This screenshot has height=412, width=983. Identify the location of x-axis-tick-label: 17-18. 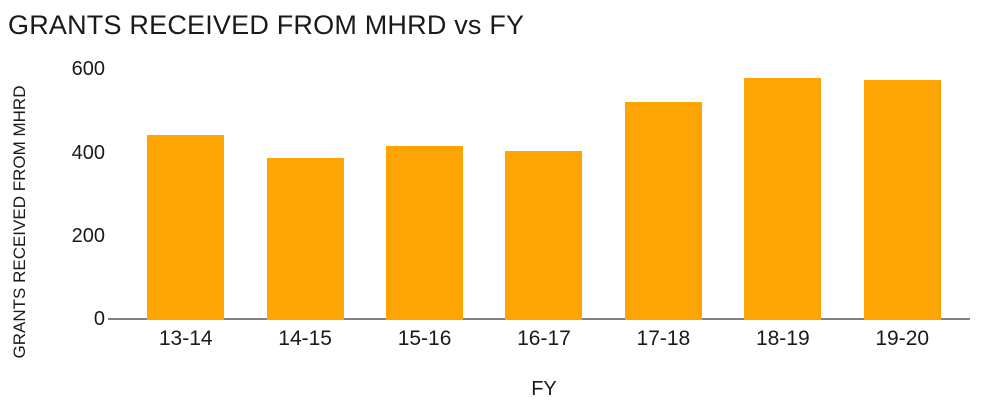
(663, 338).